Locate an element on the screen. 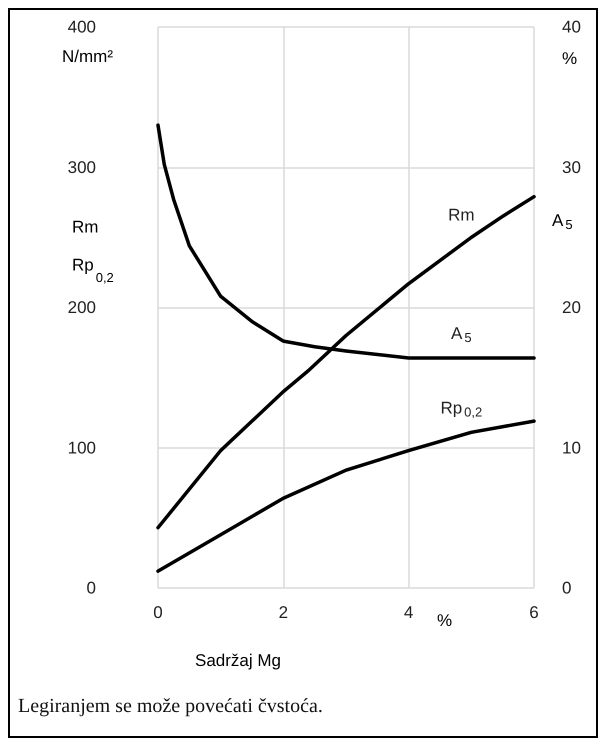  y-axis-title: Rm Rp0,2 is located at coordinates (93, 251).